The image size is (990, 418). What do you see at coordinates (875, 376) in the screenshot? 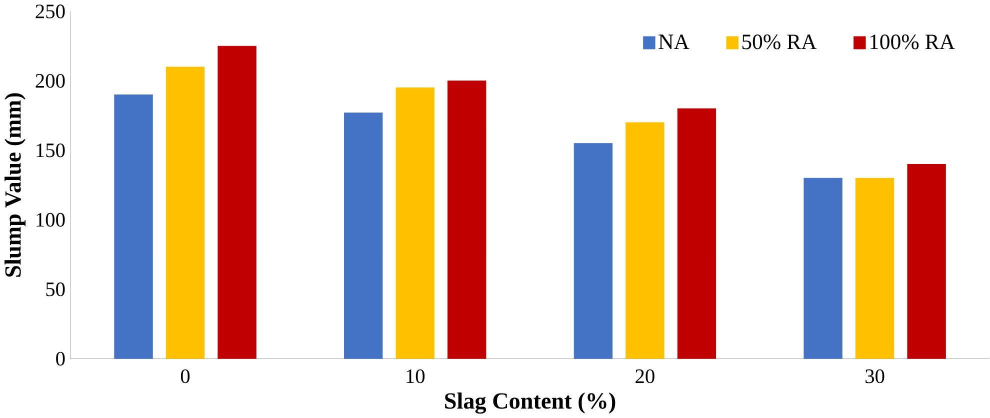
I see `x-tick-label: 30` at bounding box center [875, 376].